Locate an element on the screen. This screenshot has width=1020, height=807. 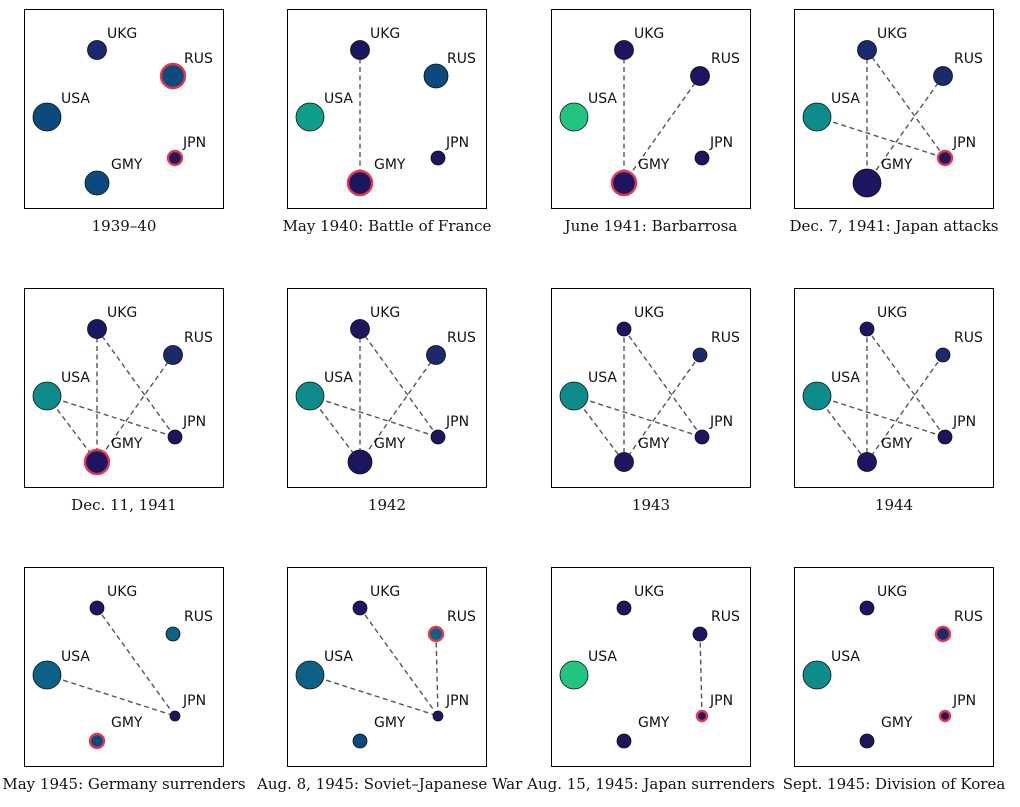
panel-caption: 1943 is located at coordinates (651, 505).